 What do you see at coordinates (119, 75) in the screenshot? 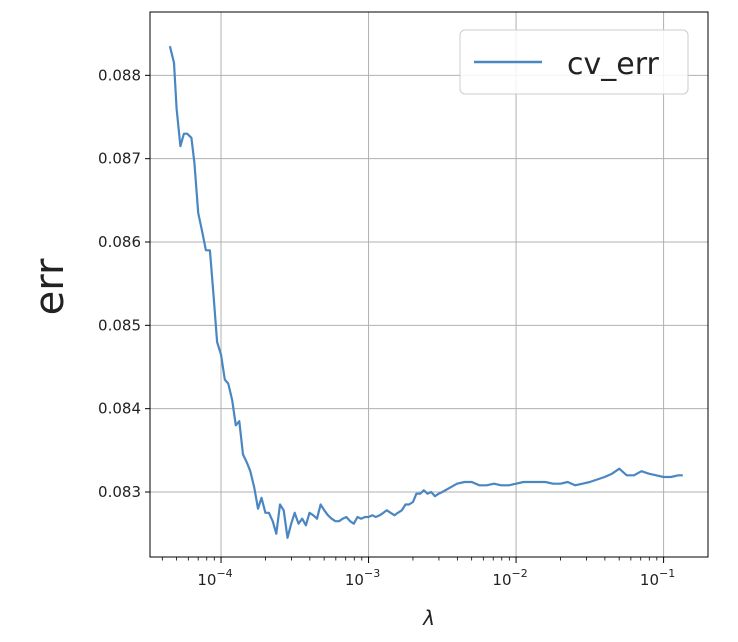
I see `y-tick-label: 0.088` at bounding box center [119, 75].